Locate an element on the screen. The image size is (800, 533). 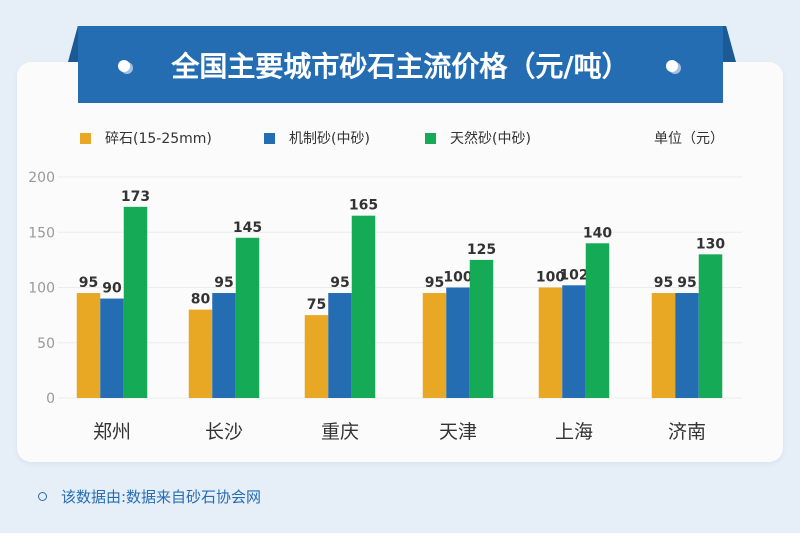
y-tick-label: 200 is located at coordinates (41, 178).